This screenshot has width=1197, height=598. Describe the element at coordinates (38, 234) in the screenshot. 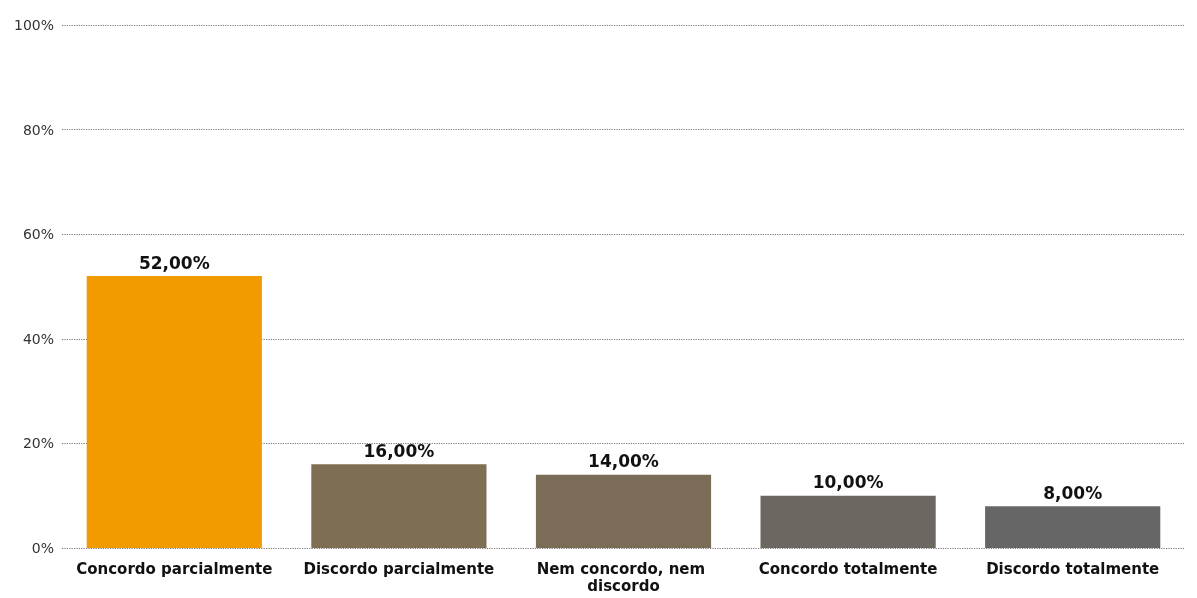

I see `y-tick-label: 60%` at that location.